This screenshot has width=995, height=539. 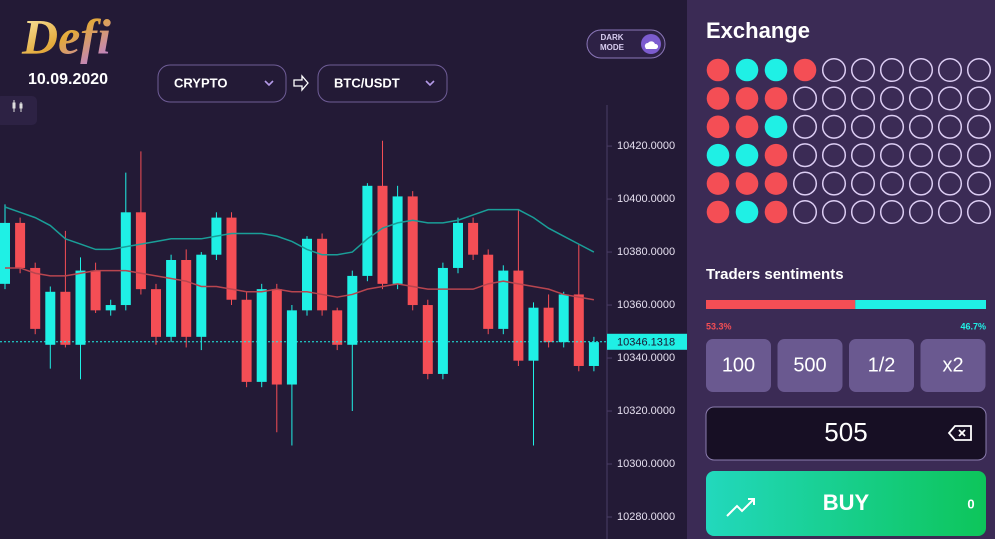 I want to click on amount-value: 505, so click(x=845, y=432).